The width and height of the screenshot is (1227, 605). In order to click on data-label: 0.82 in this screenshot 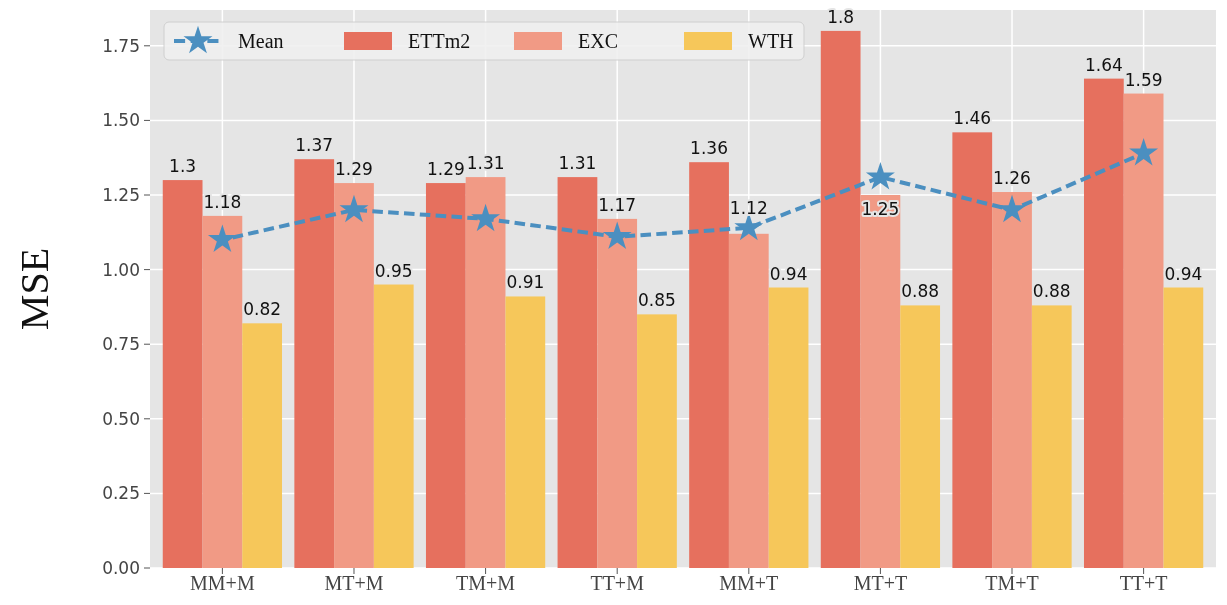, I will do `click(262, 309)`.